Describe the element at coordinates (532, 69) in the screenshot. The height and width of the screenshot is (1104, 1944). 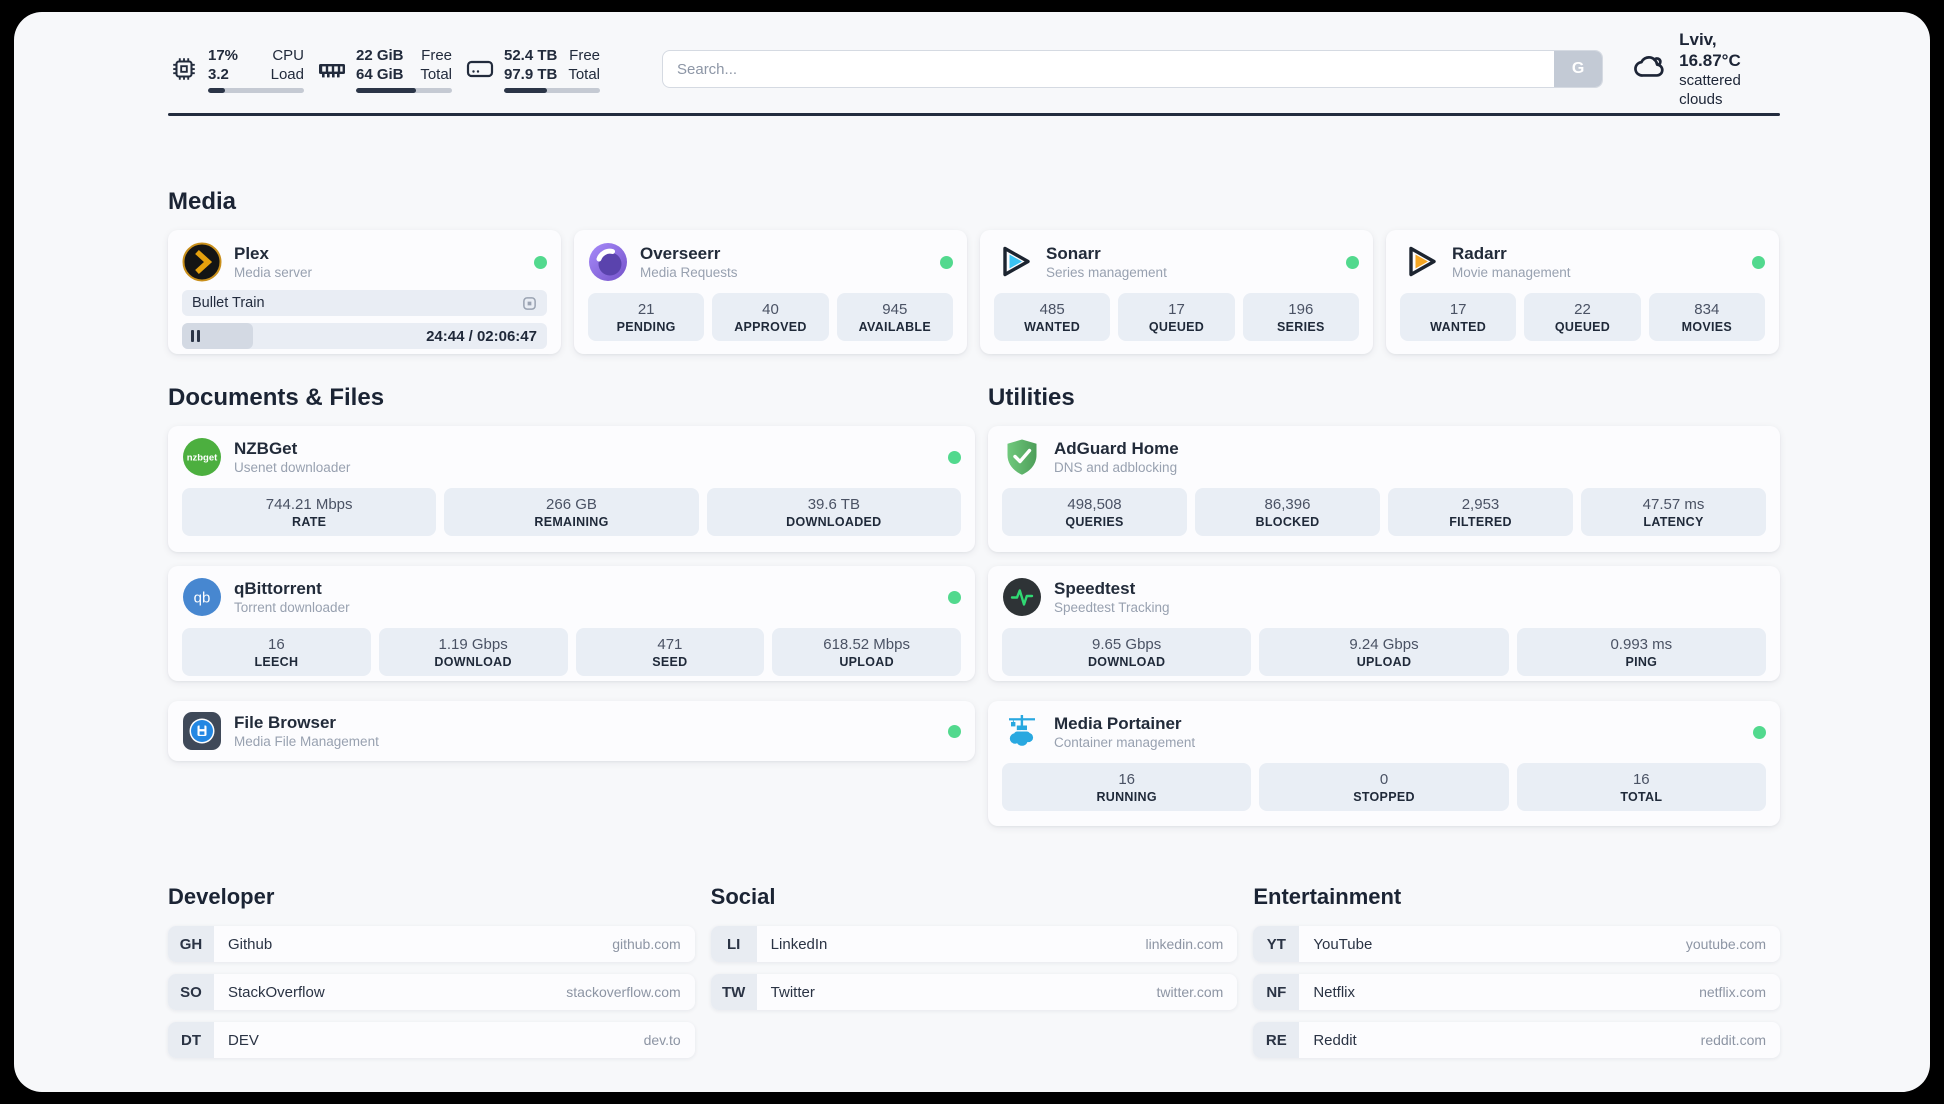
I see `disk-stat: 52.4 TB Free 97.9 TB Total` at that location.